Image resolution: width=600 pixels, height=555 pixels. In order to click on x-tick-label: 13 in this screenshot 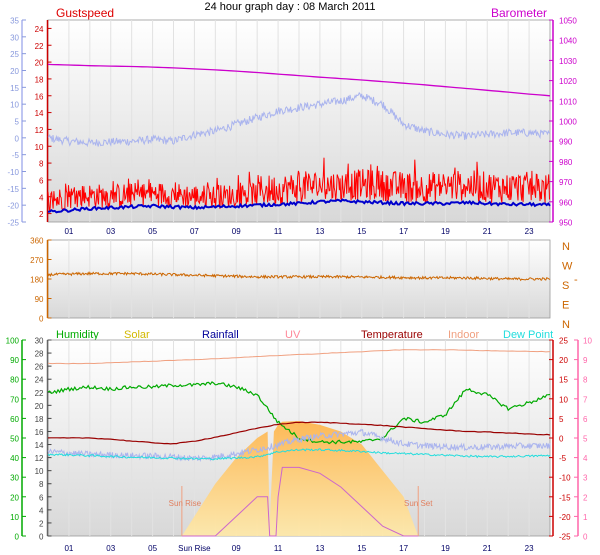, I will do `click(319, 548)`.